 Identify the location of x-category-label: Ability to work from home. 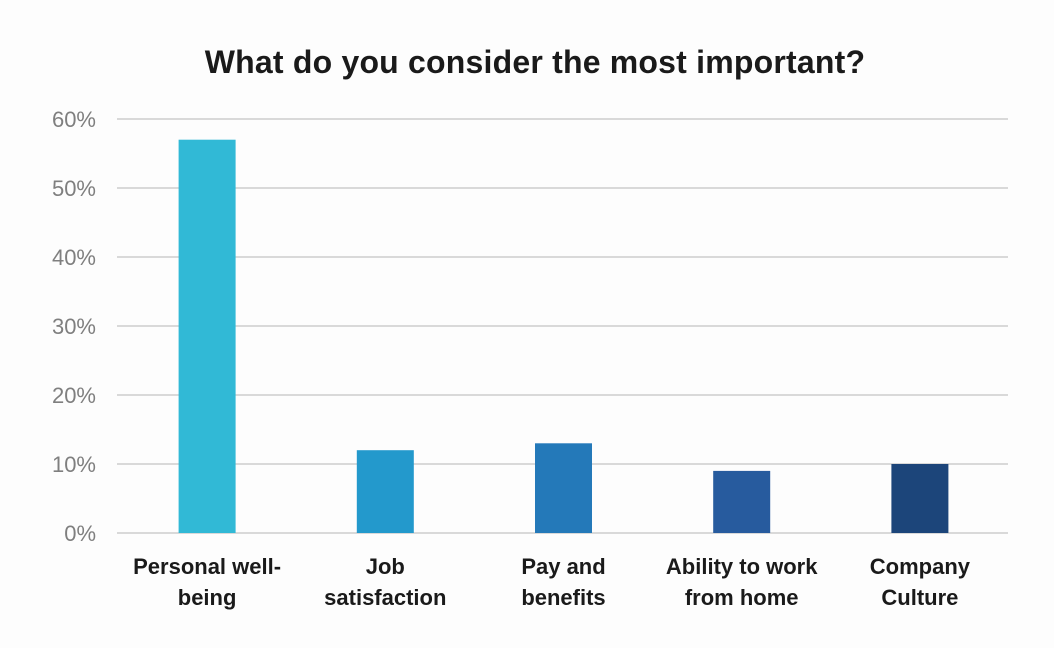
(742, 582).